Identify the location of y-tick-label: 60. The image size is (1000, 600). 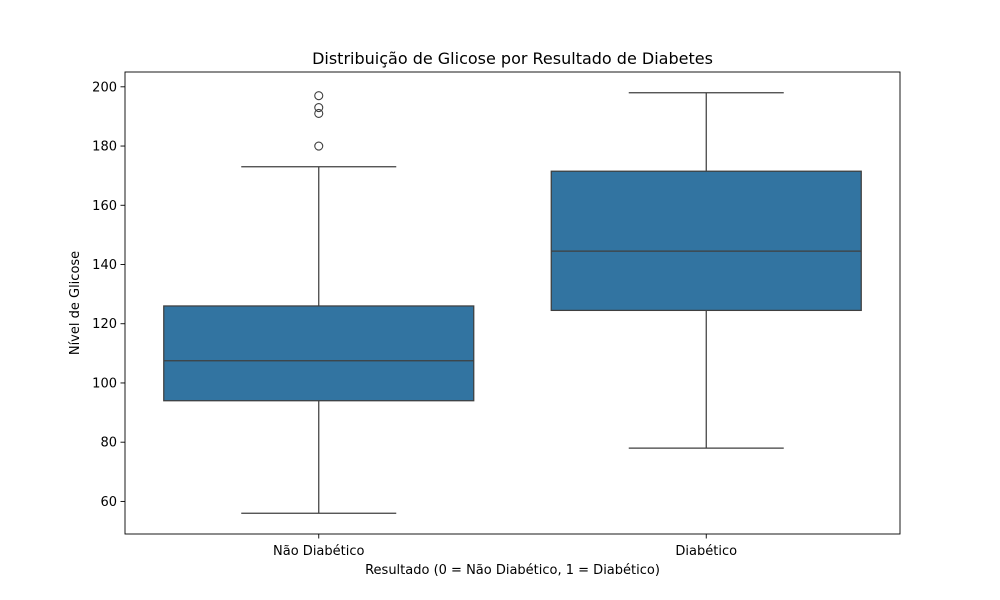
(108, 502).